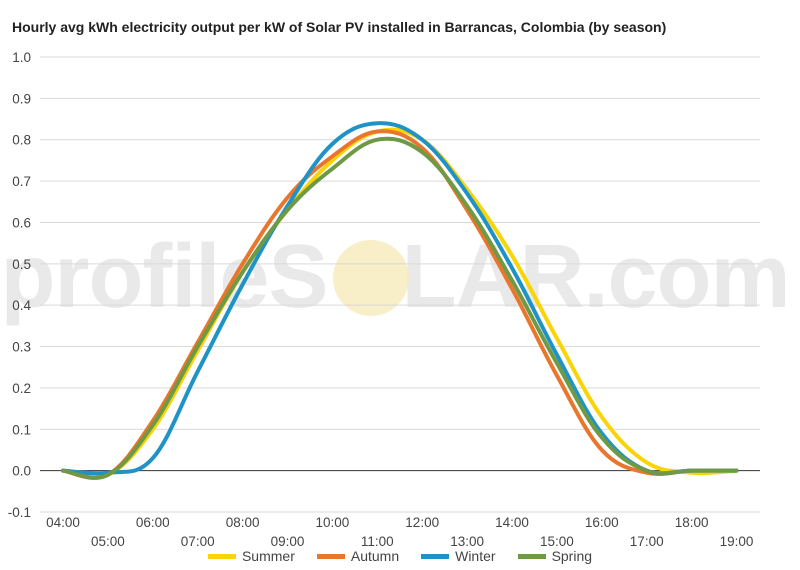 Image resolution: width=800 pixels, height=570 pixels. I want to click on legend-label: Summer, so click(268, 556).